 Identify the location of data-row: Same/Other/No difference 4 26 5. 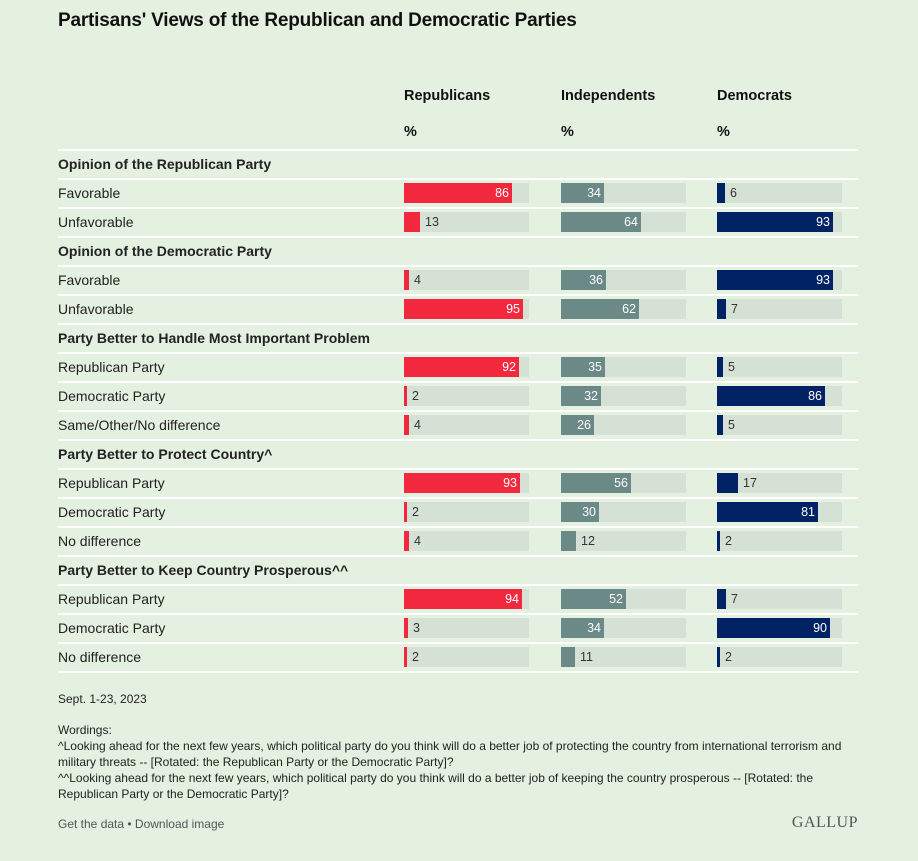
(458, 425).